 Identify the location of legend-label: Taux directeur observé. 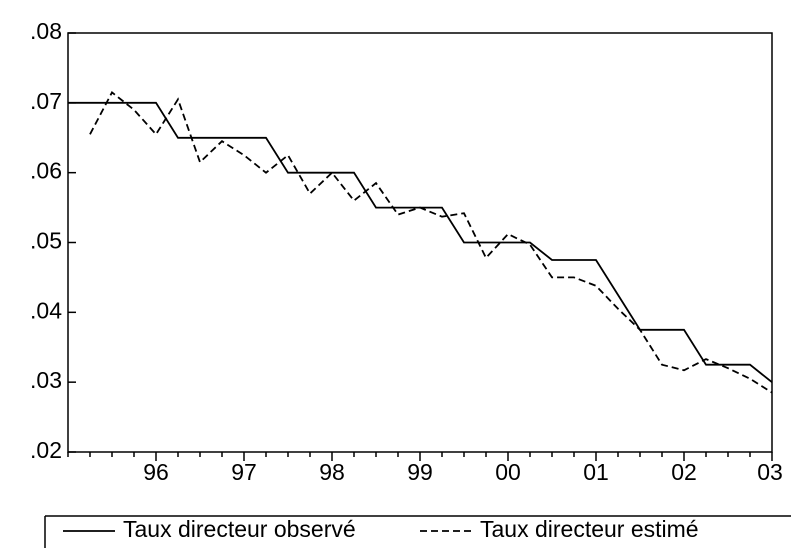
(239, 529).